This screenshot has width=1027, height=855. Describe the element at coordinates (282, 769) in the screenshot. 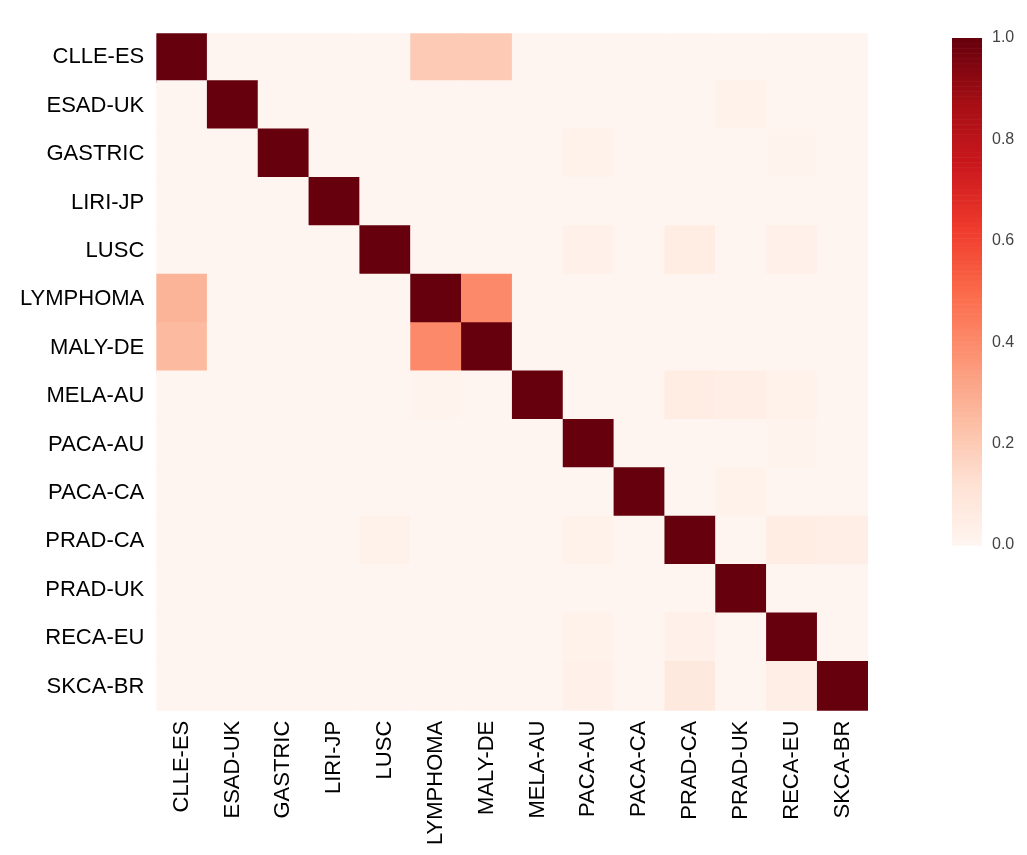

I see `x-tick-label: GASTRIC` at that location.